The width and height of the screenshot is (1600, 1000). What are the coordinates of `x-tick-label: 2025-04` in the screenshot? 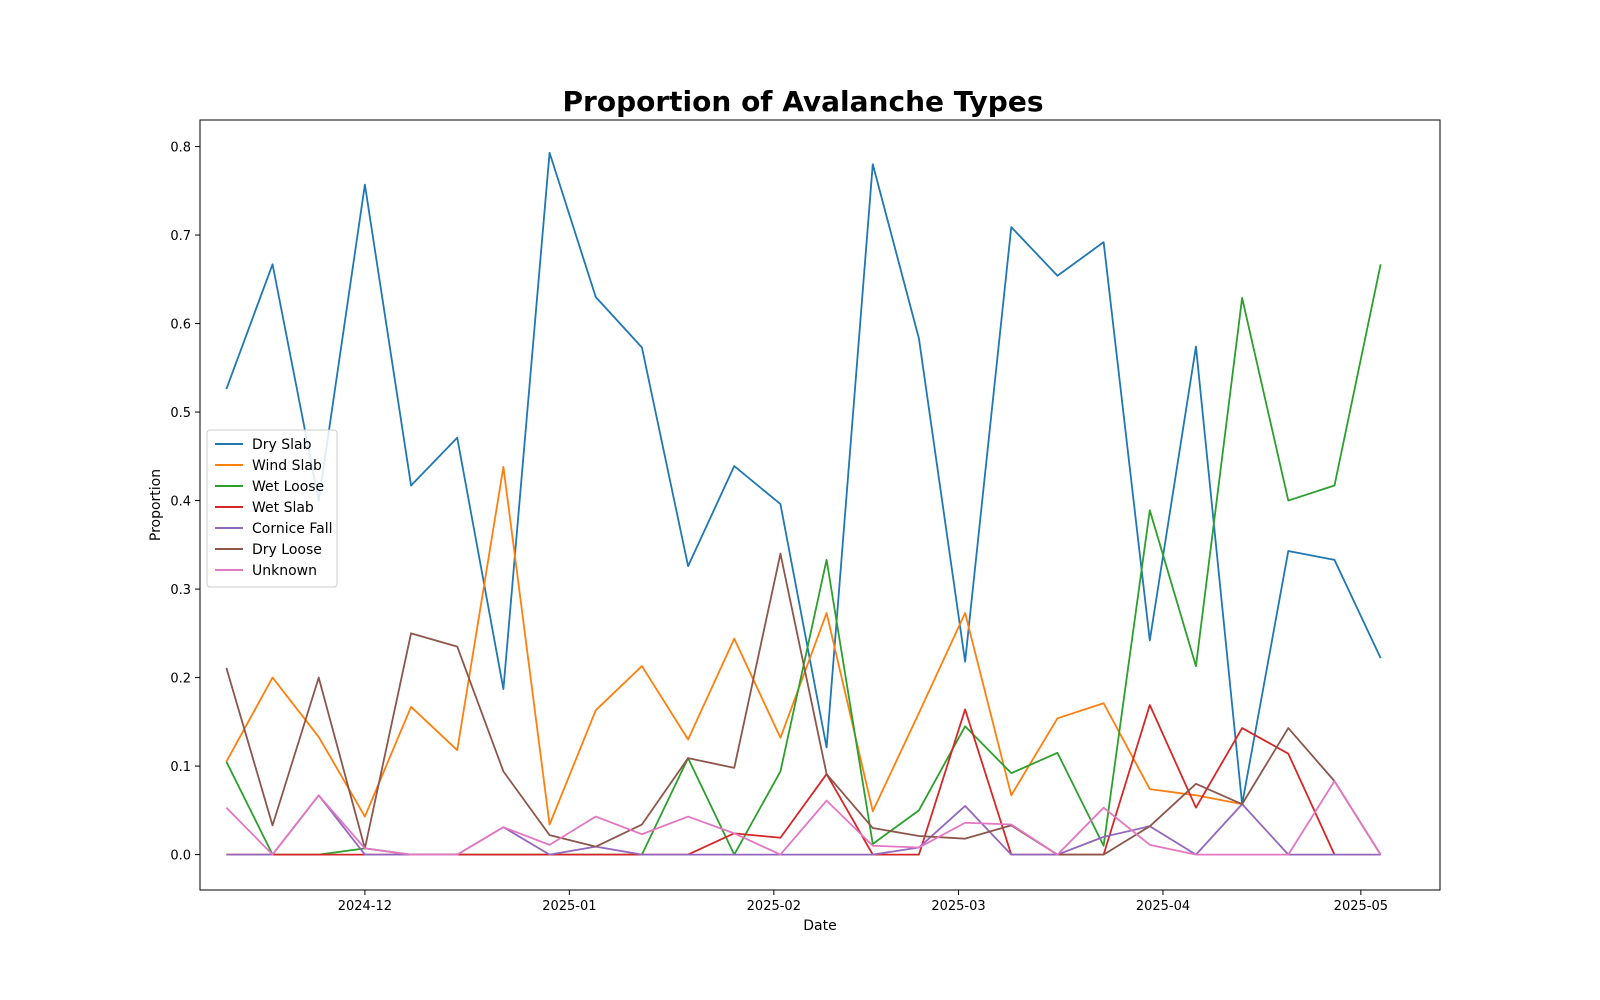 It's located at (1163, 906).